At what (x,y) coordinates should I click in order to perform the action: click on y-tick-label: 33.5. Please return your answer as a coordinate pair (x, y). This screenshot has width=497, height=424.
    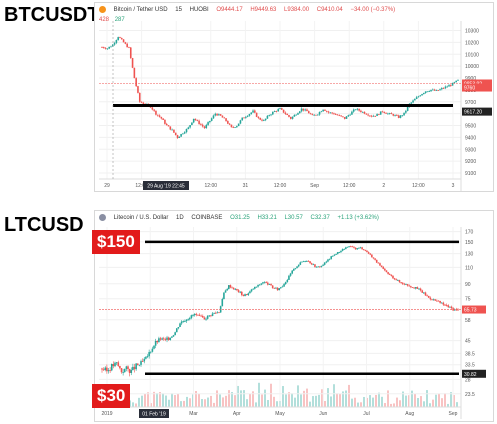
    Looking at the image, I should click on (470, 366).